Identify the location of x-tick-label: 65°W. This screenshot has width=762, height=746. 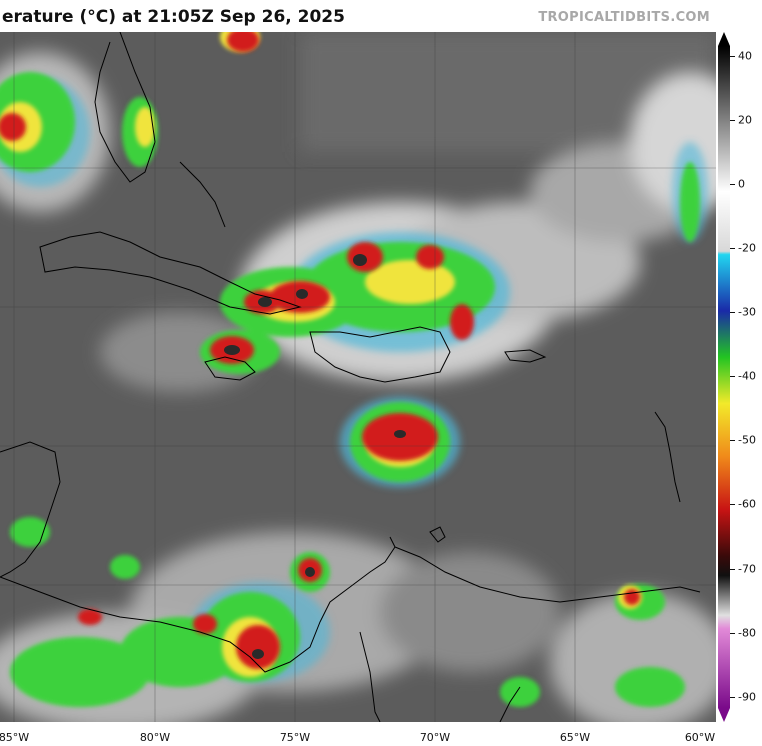
(575, 737).